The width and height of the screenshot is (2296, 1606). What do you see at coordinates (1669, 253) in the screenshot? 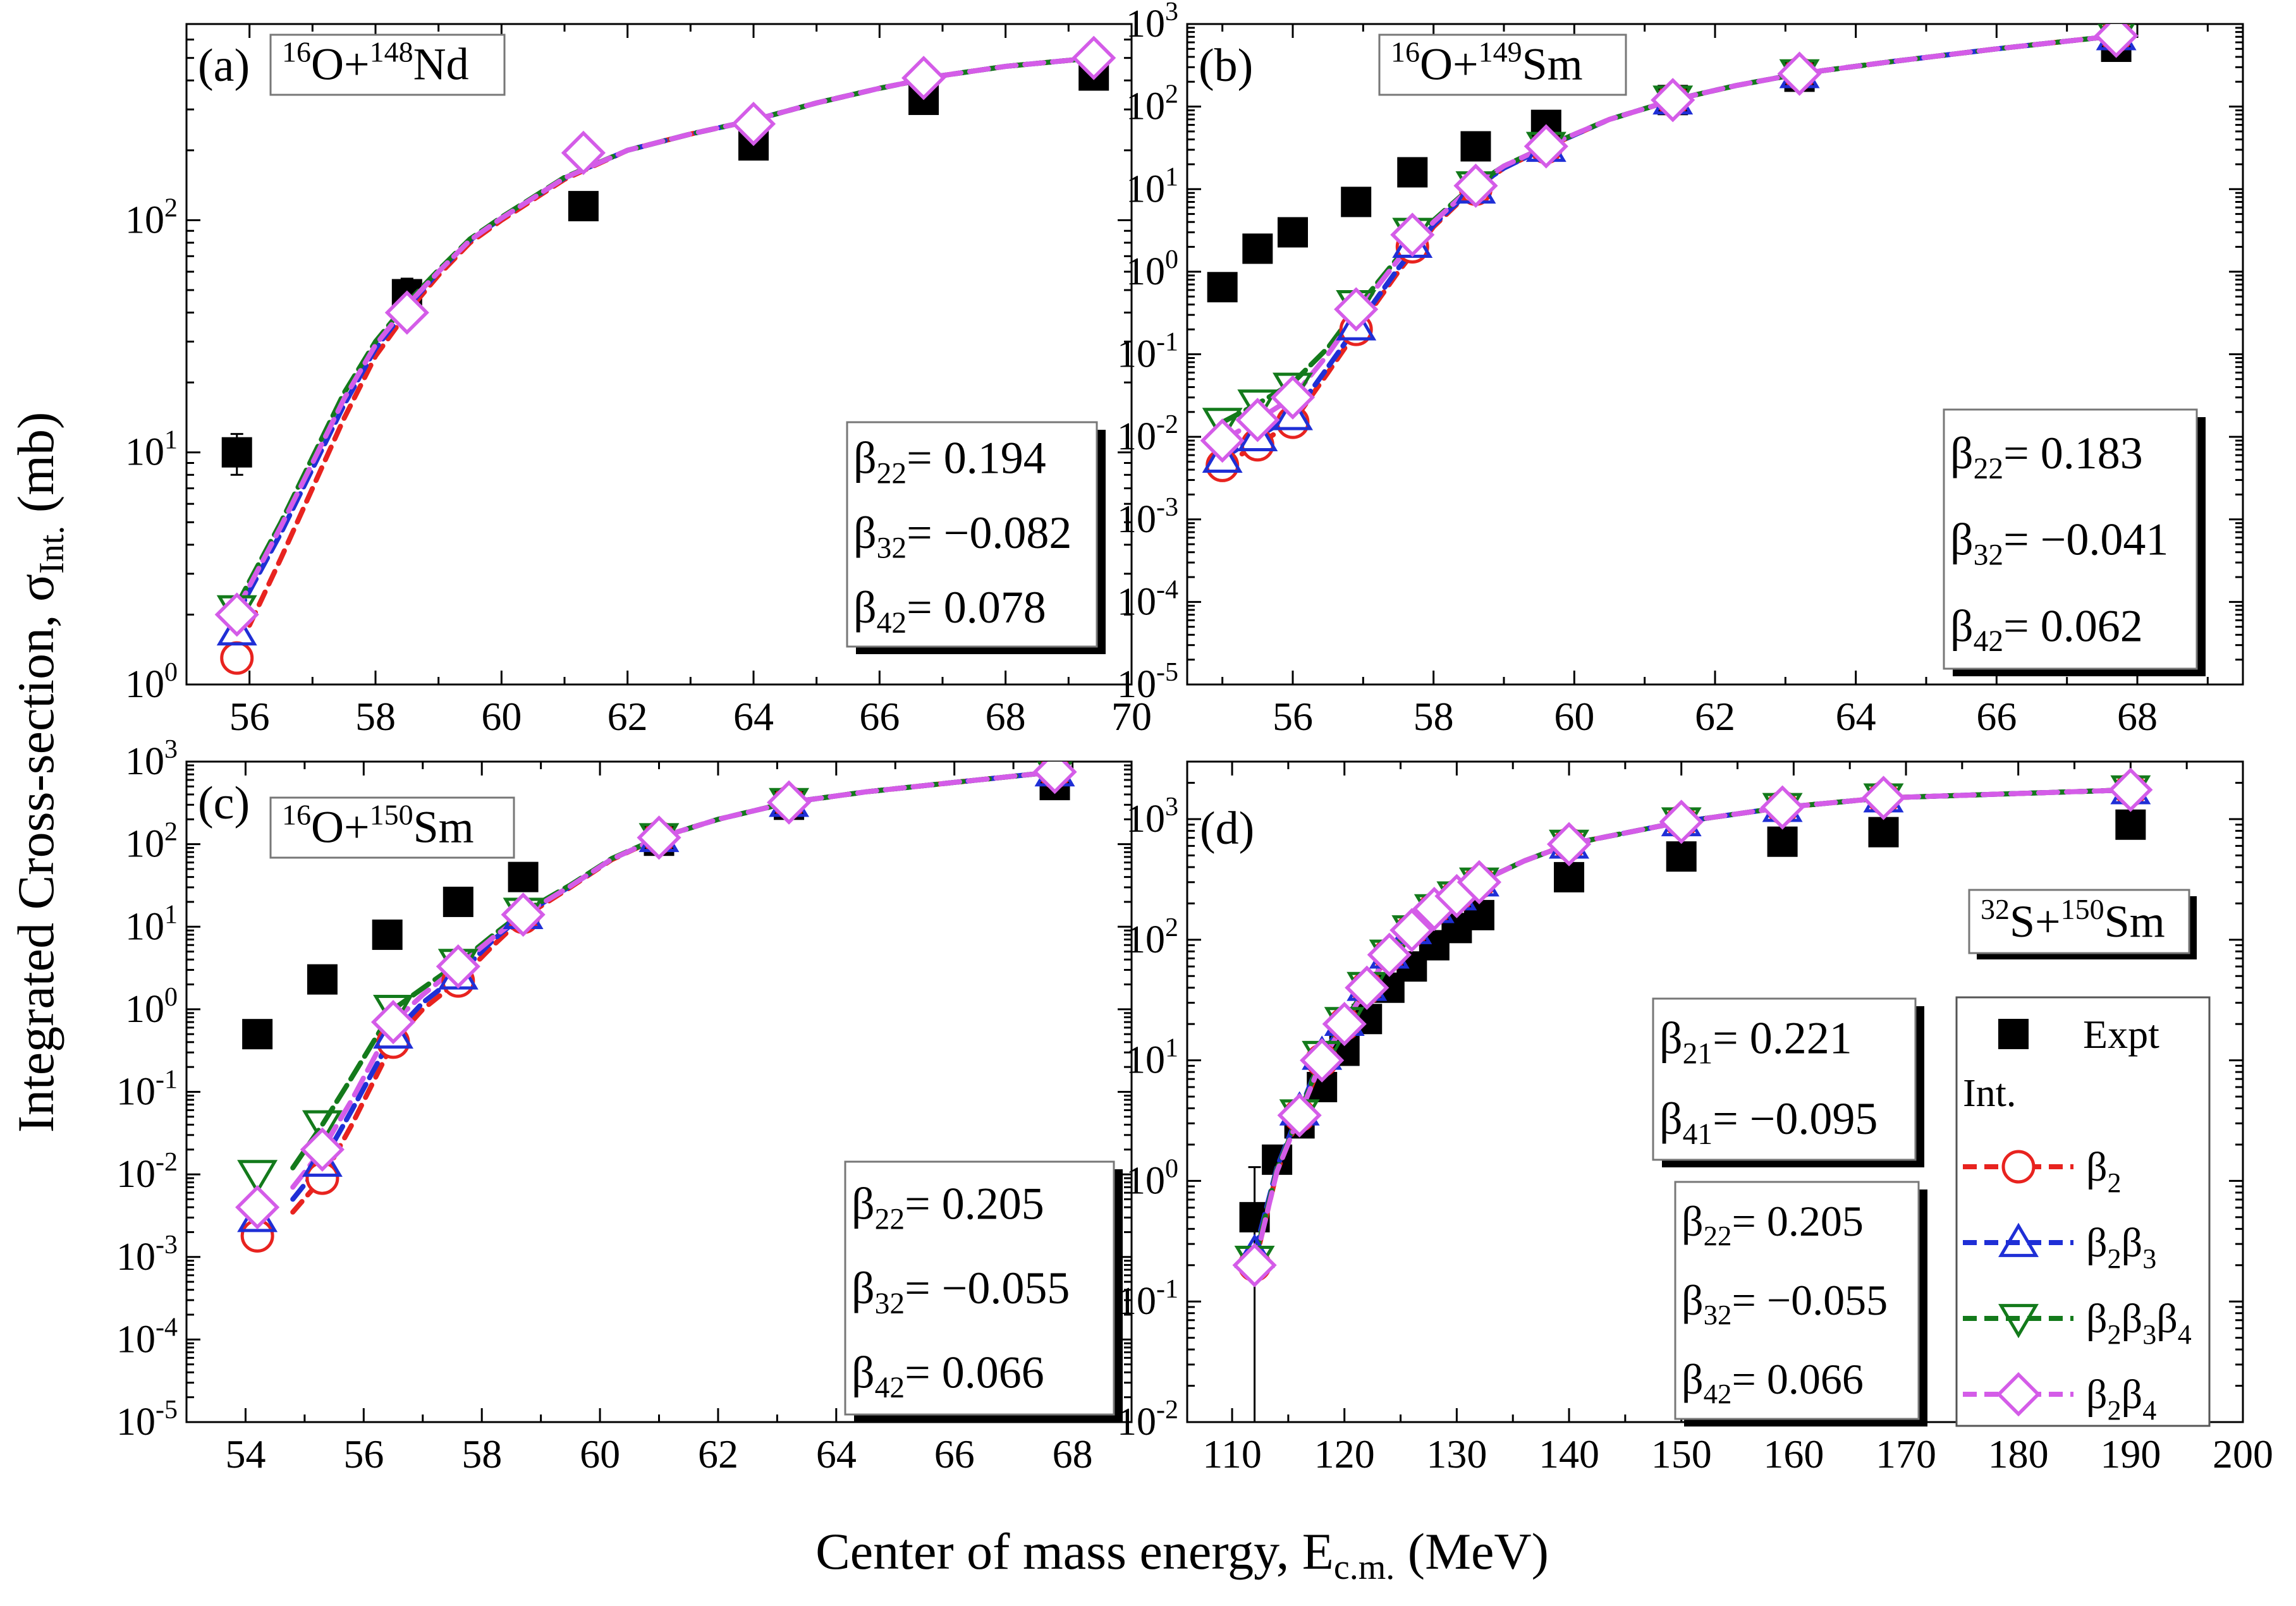
I see `panel-b-plot-area` at bounding box center [1669, 253].